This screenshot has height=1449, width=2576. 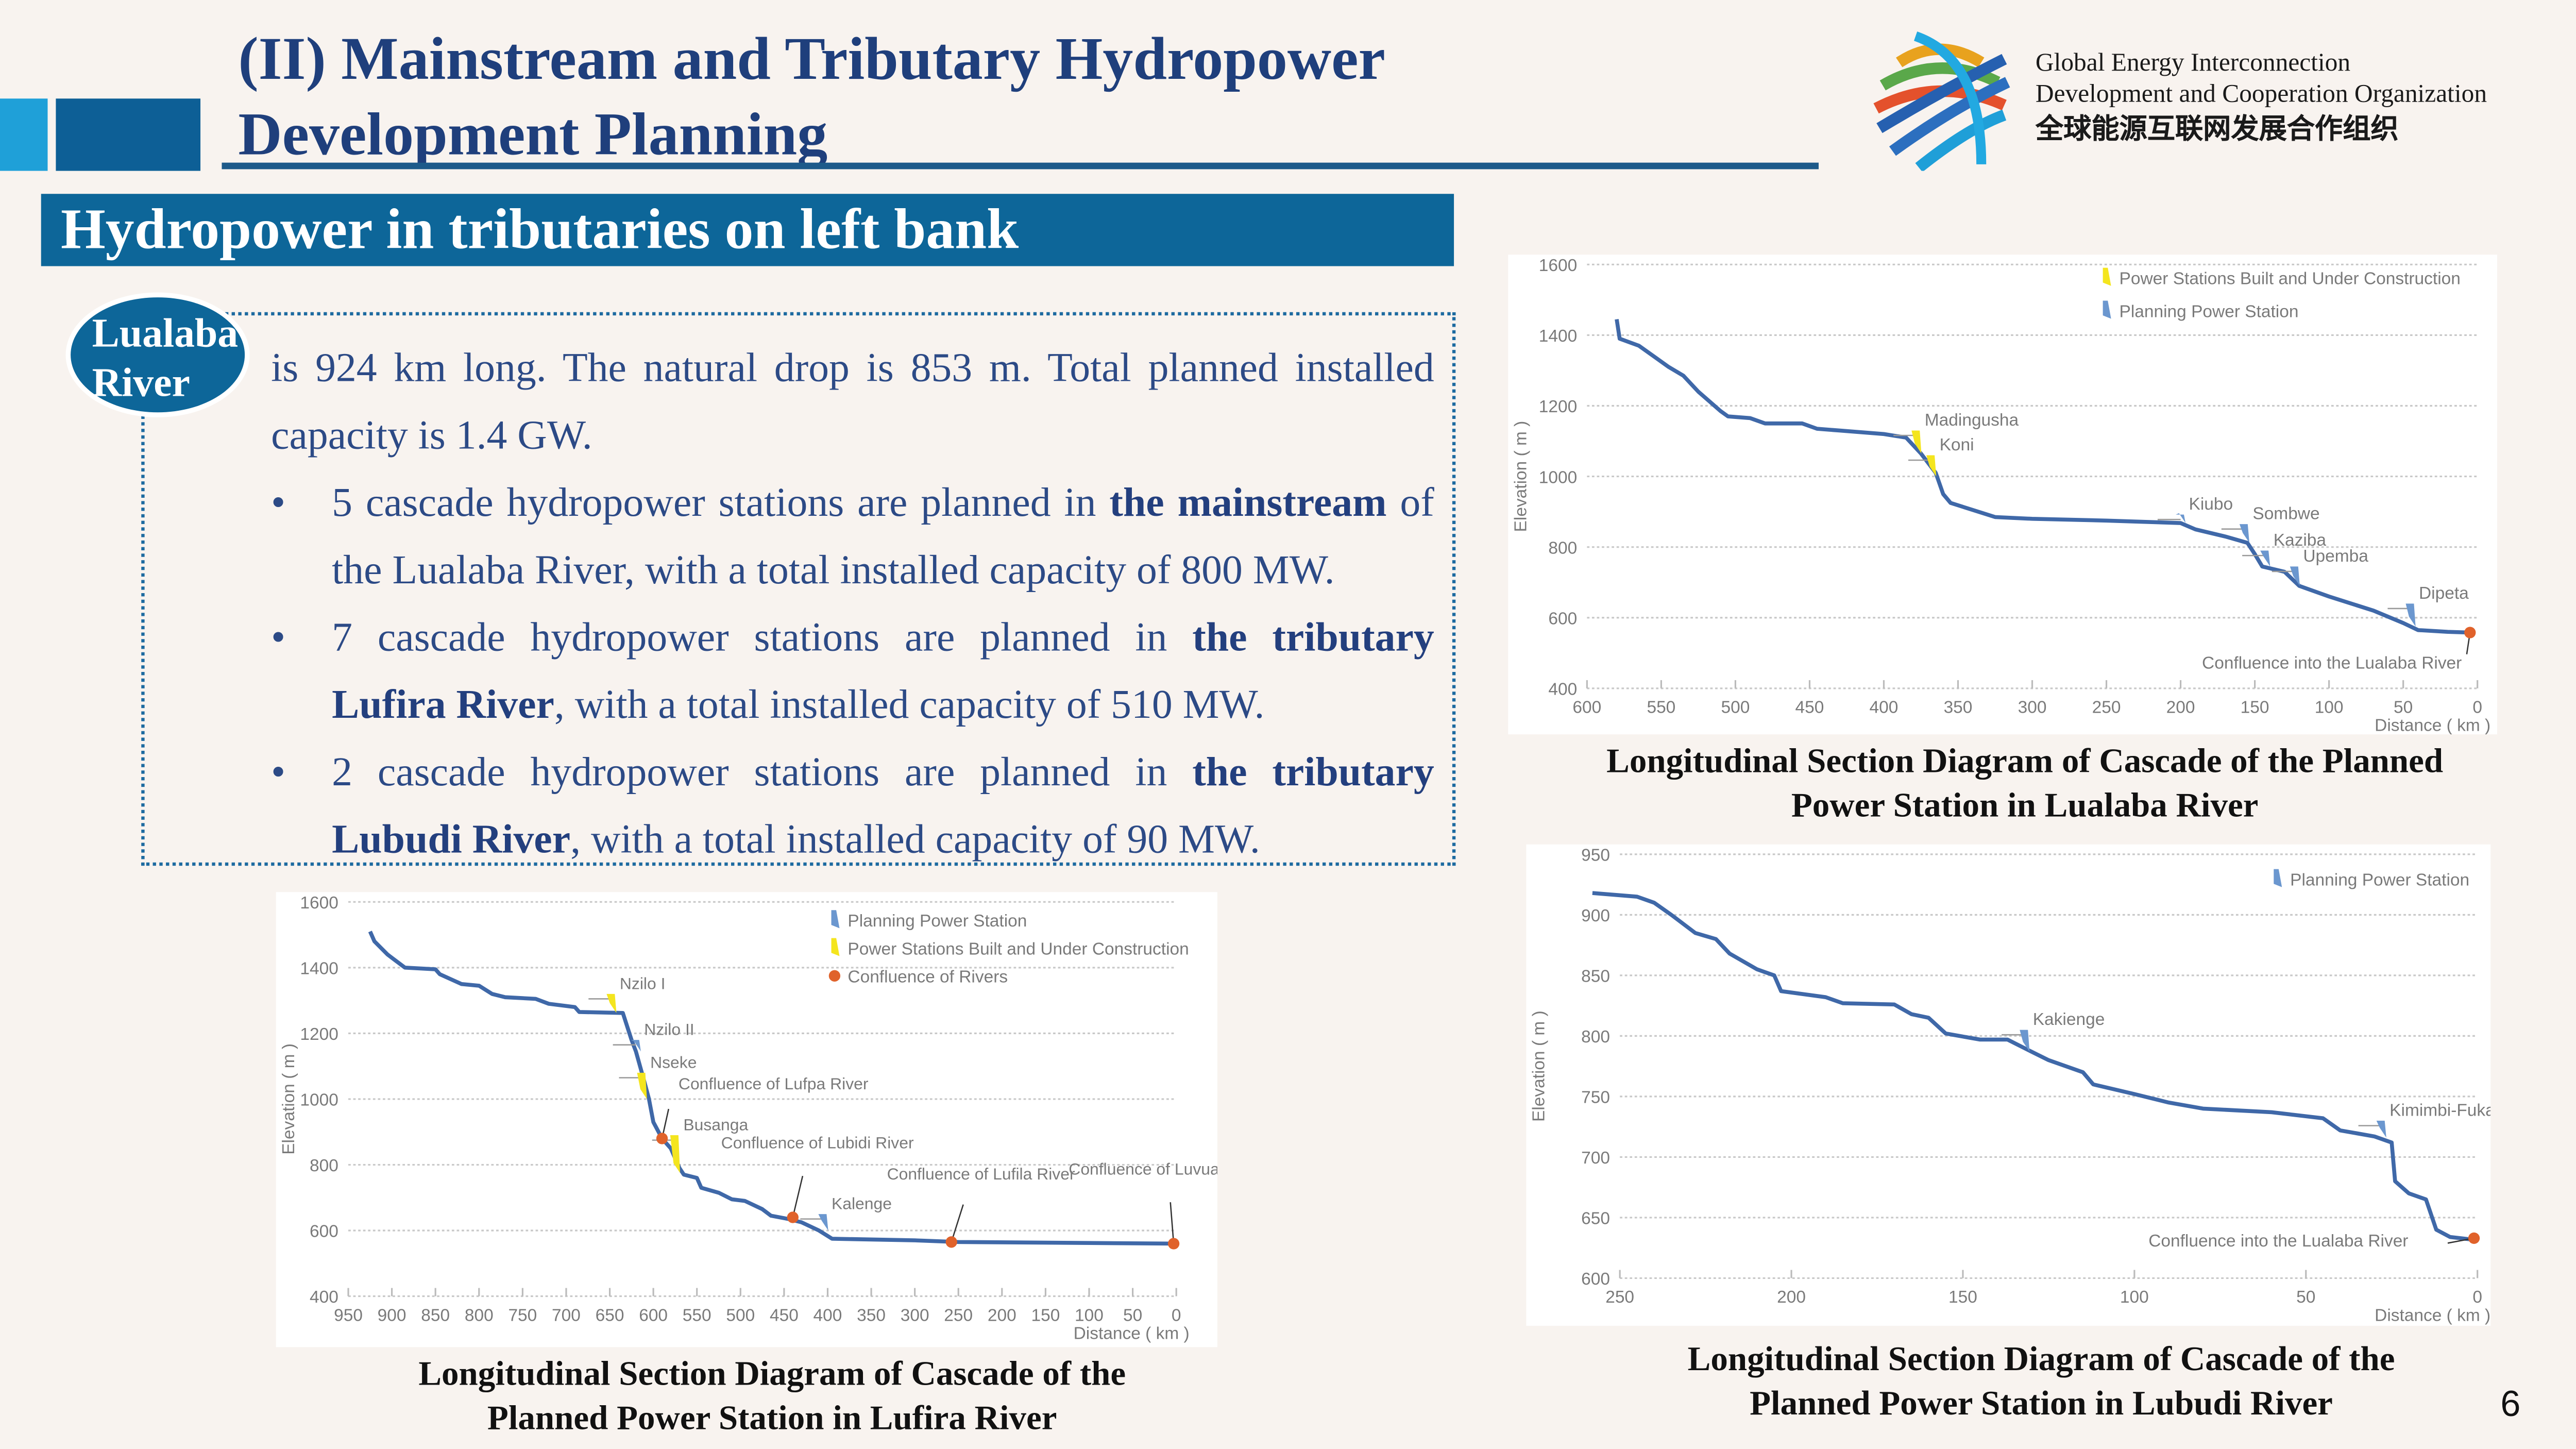 I want to click on y-tick-label: 850, so click(x=1595, y=976).